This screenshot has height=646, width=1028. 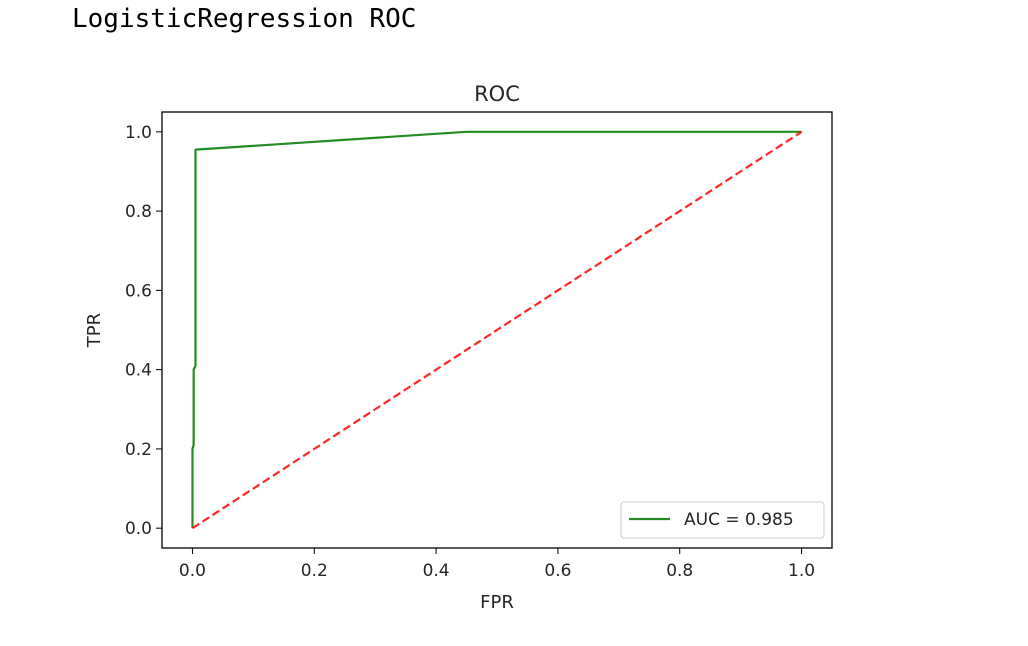 I want to click on x-tick-label: 0.6, so click(x=557, y=571).